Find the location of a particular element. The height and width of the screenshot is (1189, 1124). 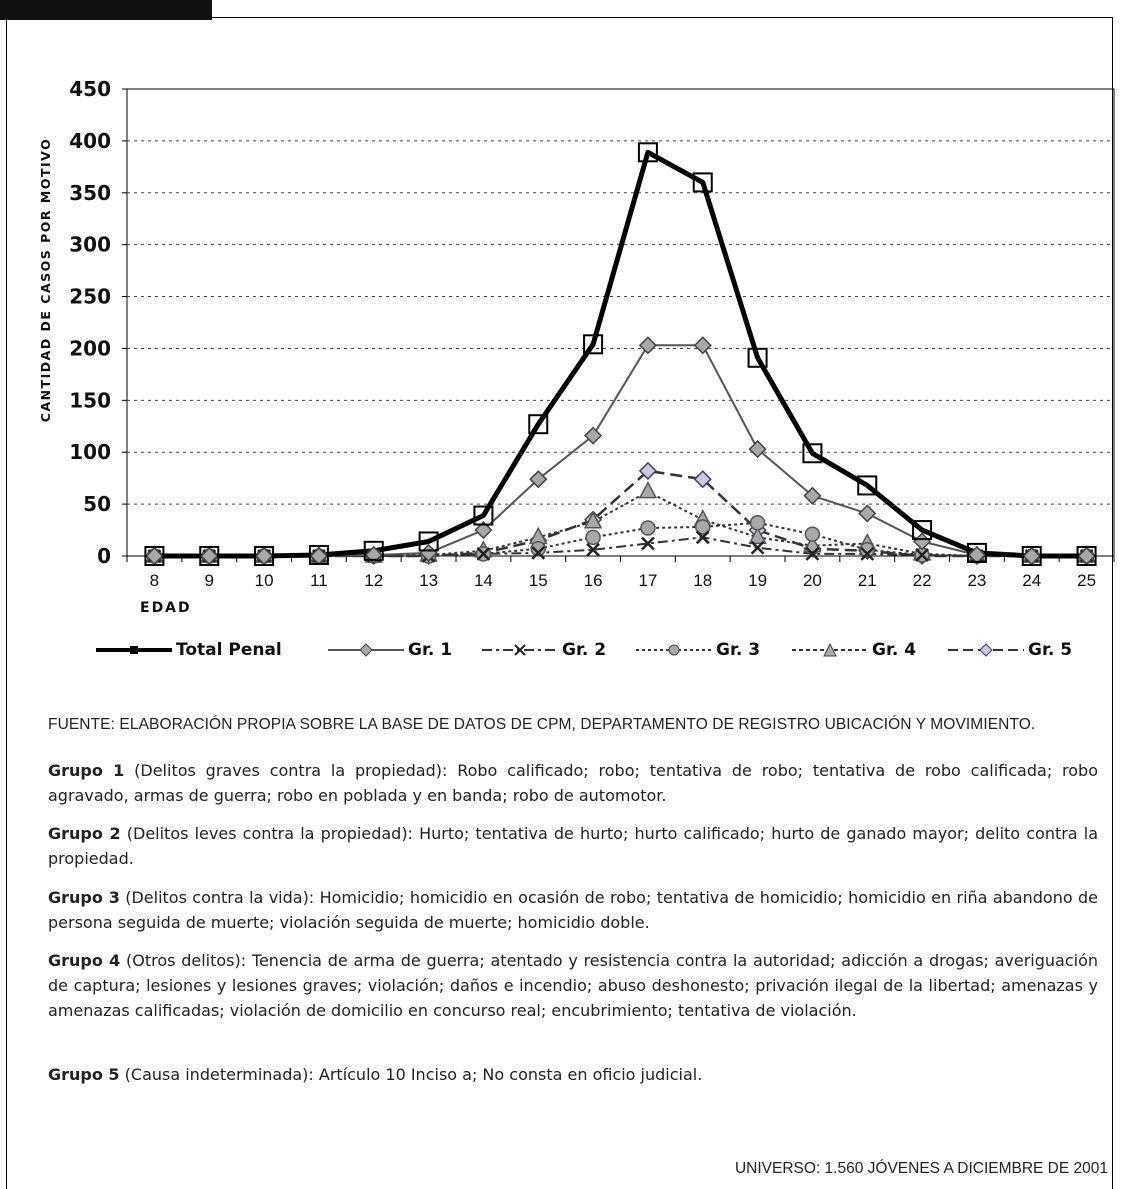

y-tick-label: 200 is located at coordinates (90, 348).